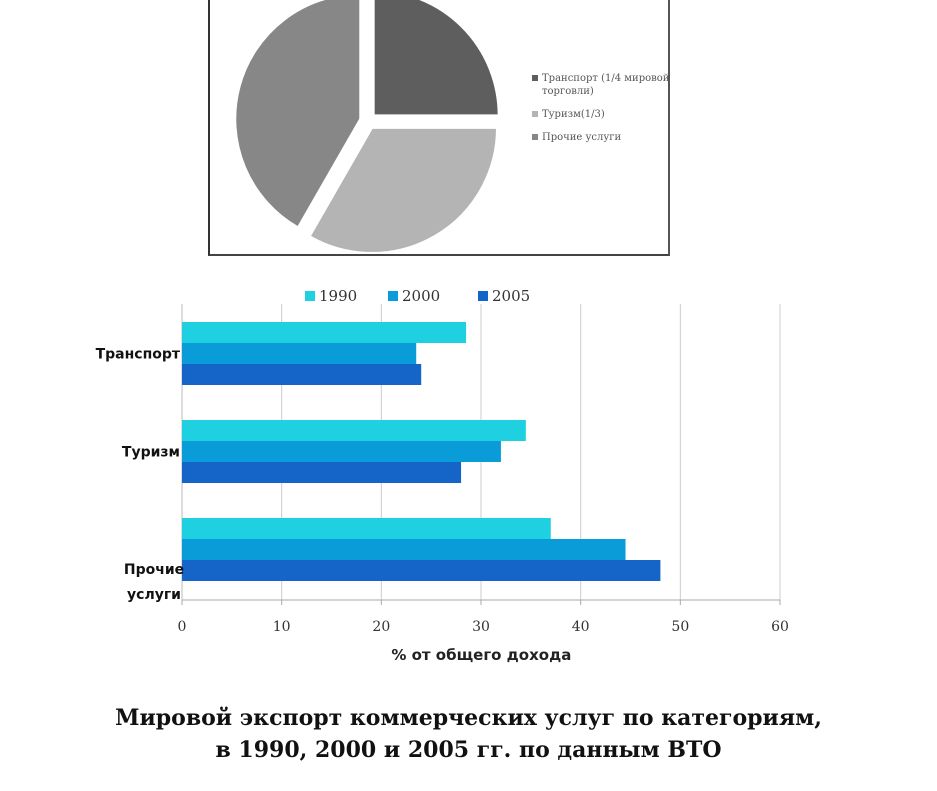 The width and height of the screenshot is (937, 791). What do you see at coordinates (421, 296) in the screenshot?
I see `legend-label-2000: 2000` at bounding box center [421, 296].